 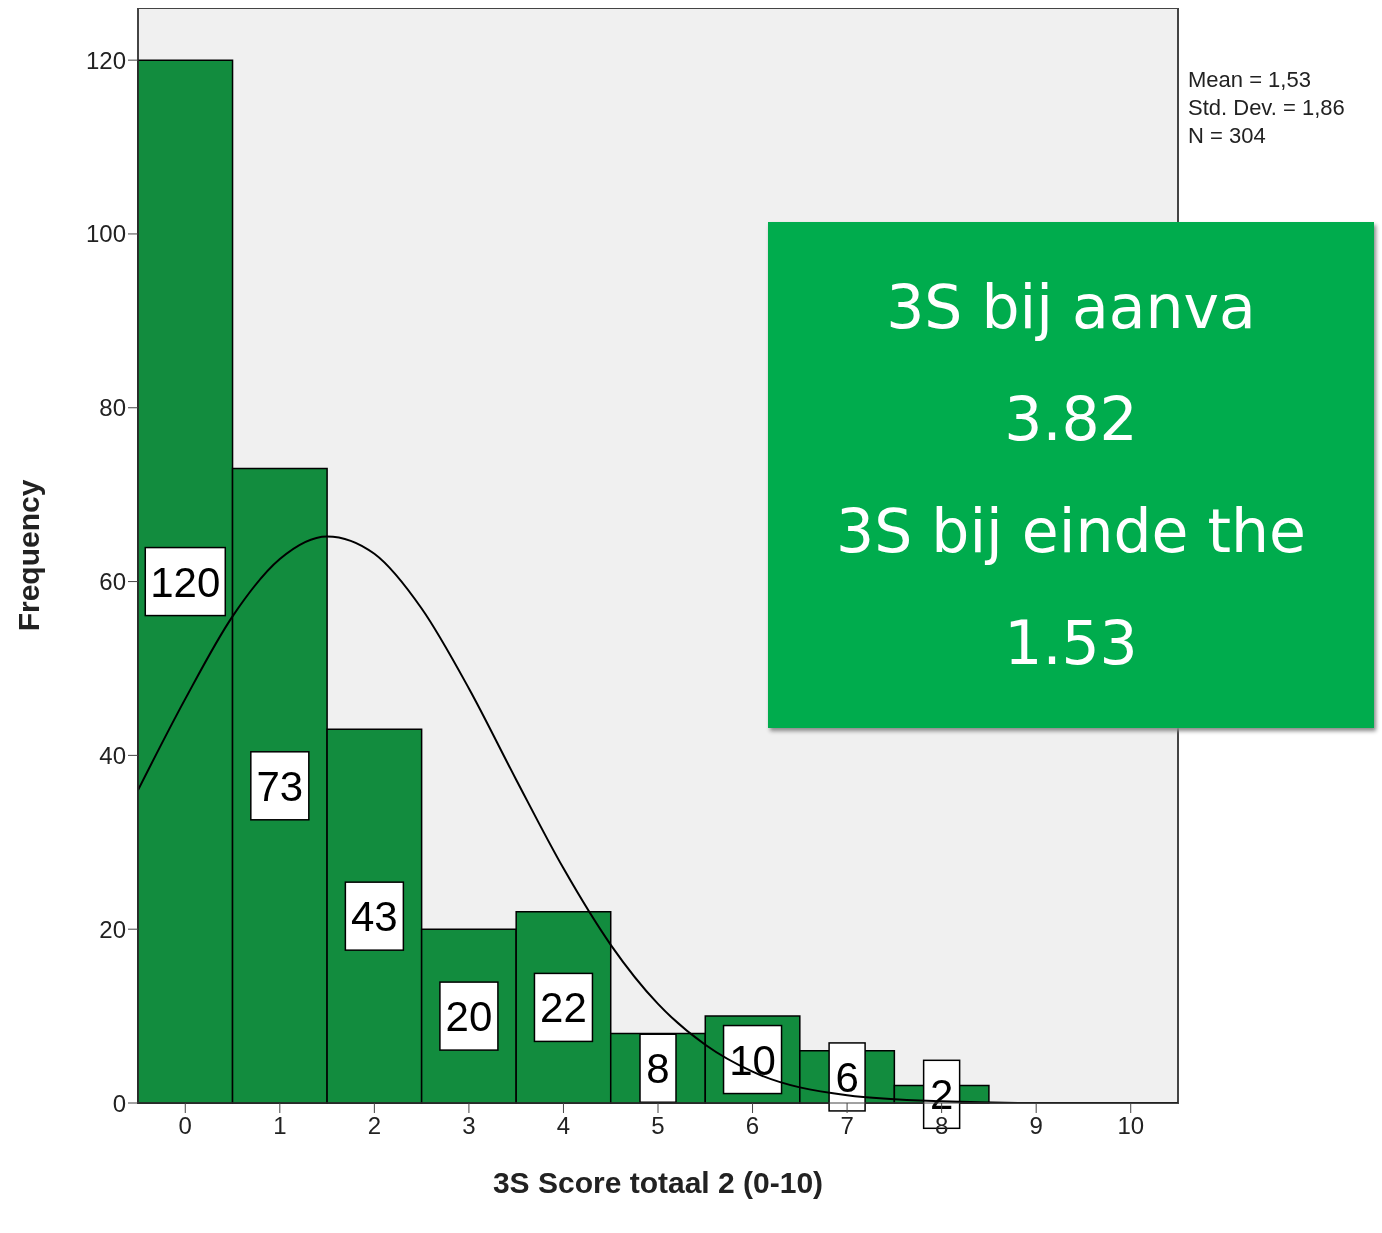 What do you see at coordinates (658, 1126) in the screenshot?
I see `x-tick-label: 5` at bounding box center [658, 1126].